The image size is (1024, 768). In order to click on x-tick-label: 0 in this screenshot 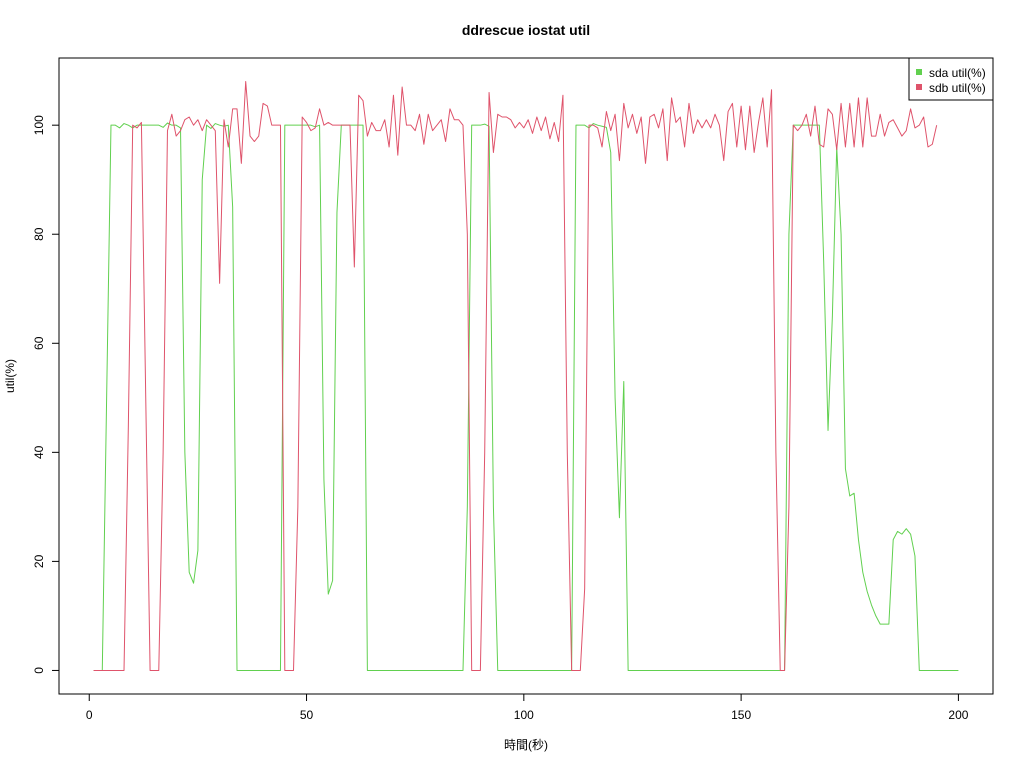, I will do `click(89, 715)`.